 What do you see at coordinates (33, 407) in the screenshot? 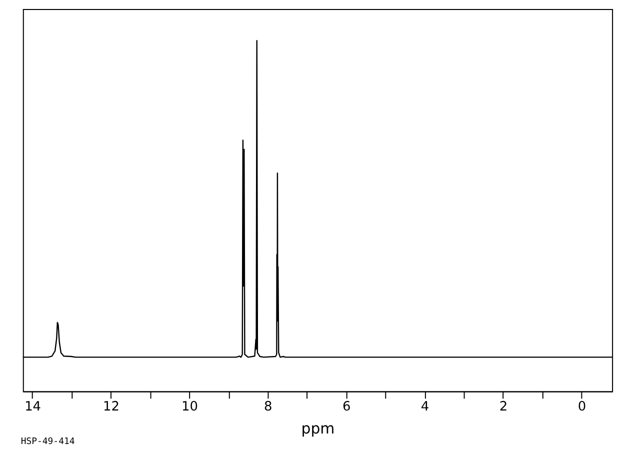
I see `x-tick-label: 14` at bounding box center [33, 407].